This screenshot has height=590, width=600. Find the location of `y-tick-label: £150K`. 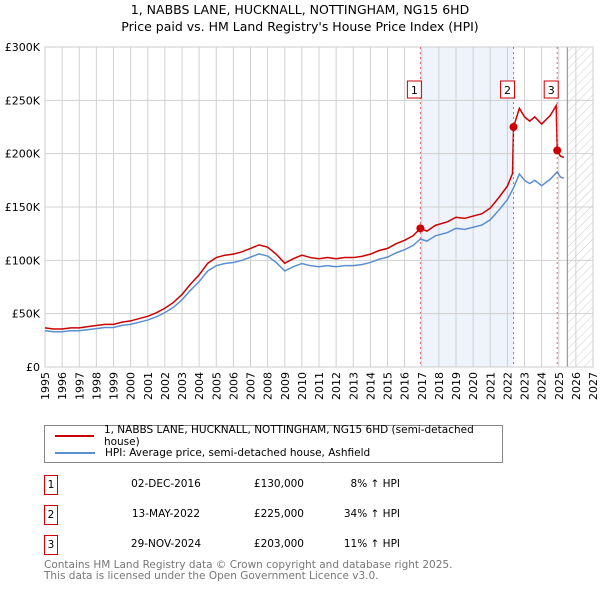

y-tick-label: £150K is located at coordinates (23, 207).